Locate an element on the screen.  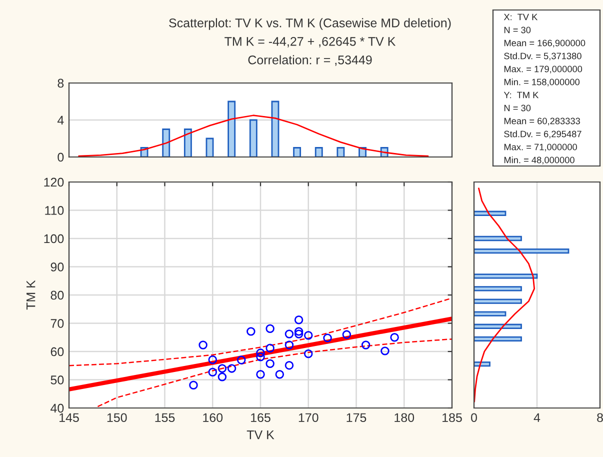
y-axis-title: TM K is located at coordinates (31, 295).